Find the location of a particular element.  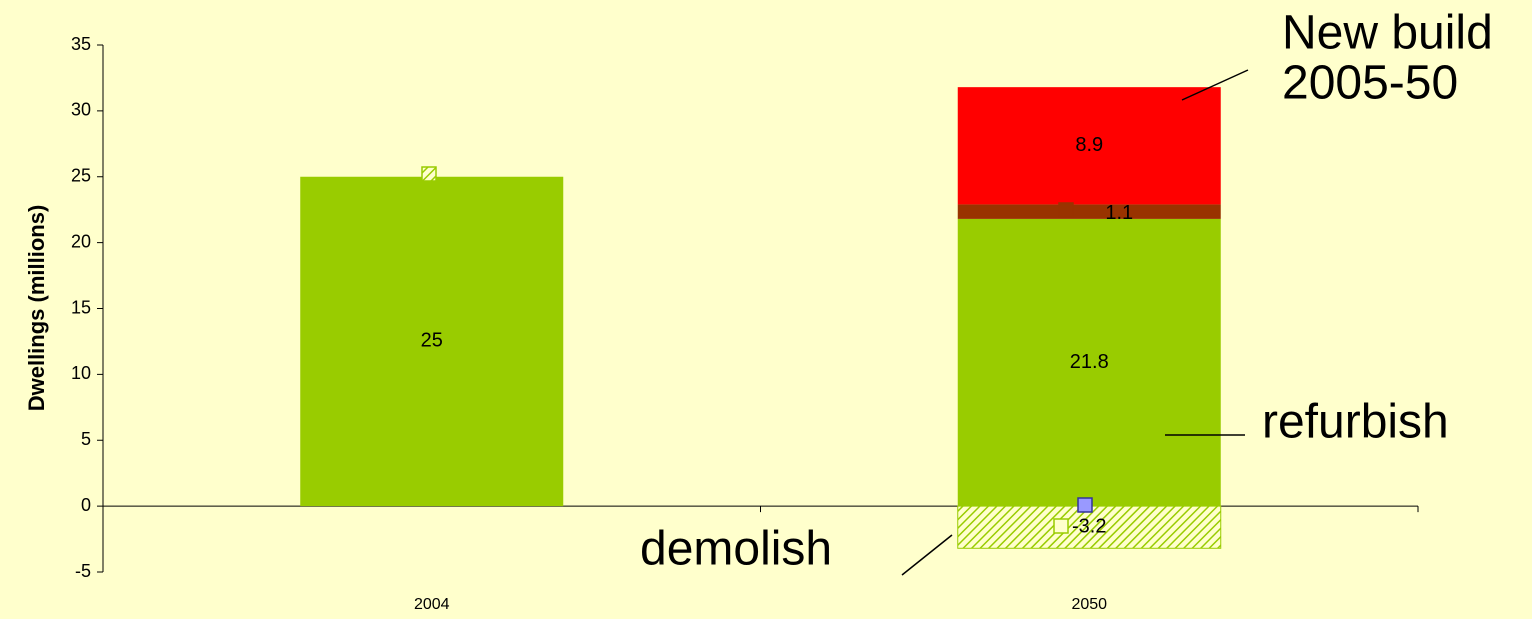

data-label: 21.8 is located at coordinates (1089, 362).